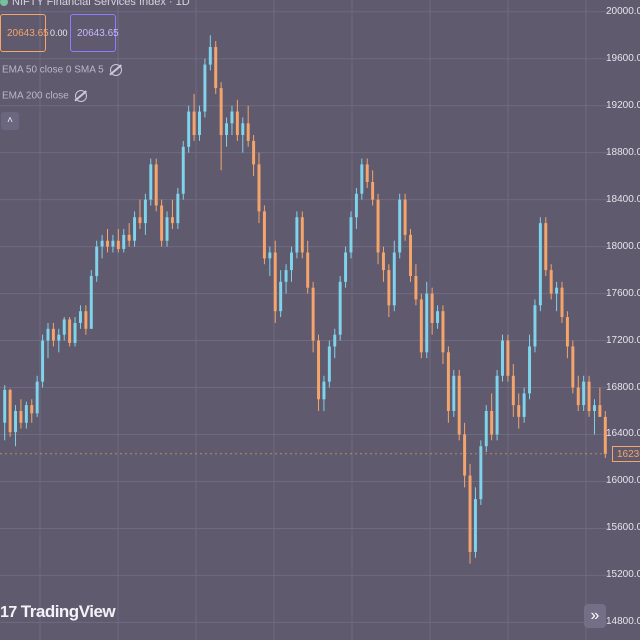 This screenshot has height=640, width=640. What do you see at coordinates (24, 33) in the screenshot?
I see `sell-price-button: 20643.65` at bounding box center [24, 33].